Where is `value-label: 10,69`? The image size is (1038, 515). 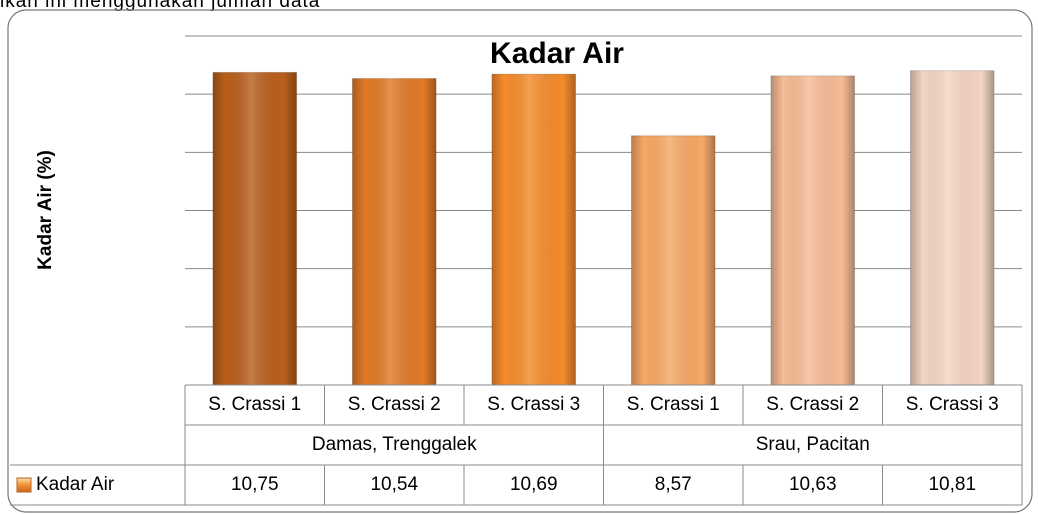
value-label: 10,69 is located at coordinates (534, 484).